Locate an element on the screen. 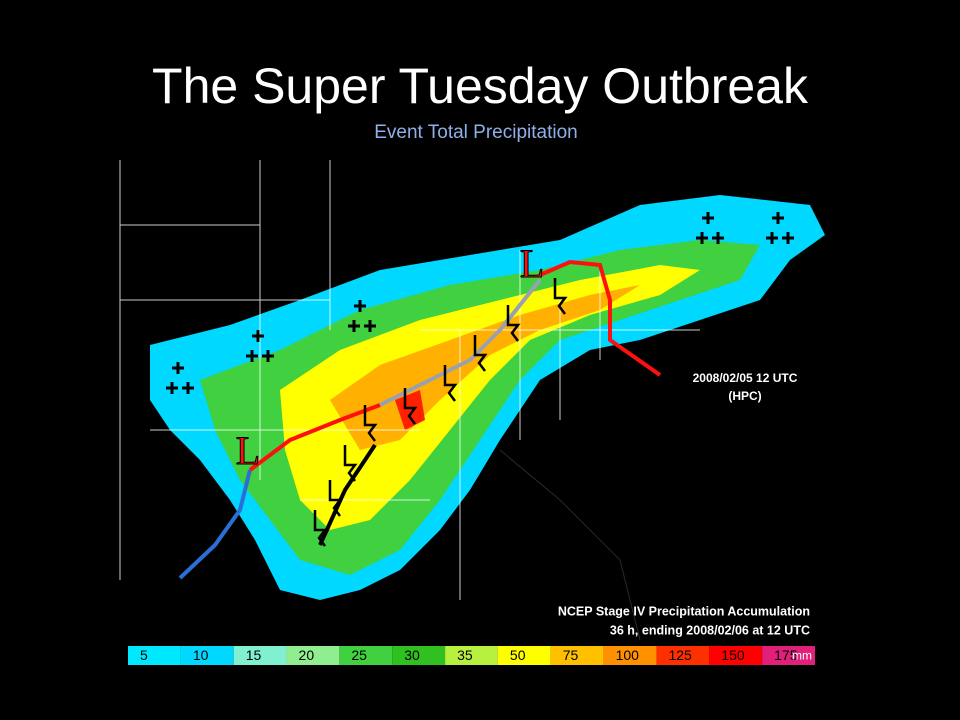 Image resolution: width=960 pixels, height=720 pixels. legend-label: 75 is located at coordinates (571, 655).